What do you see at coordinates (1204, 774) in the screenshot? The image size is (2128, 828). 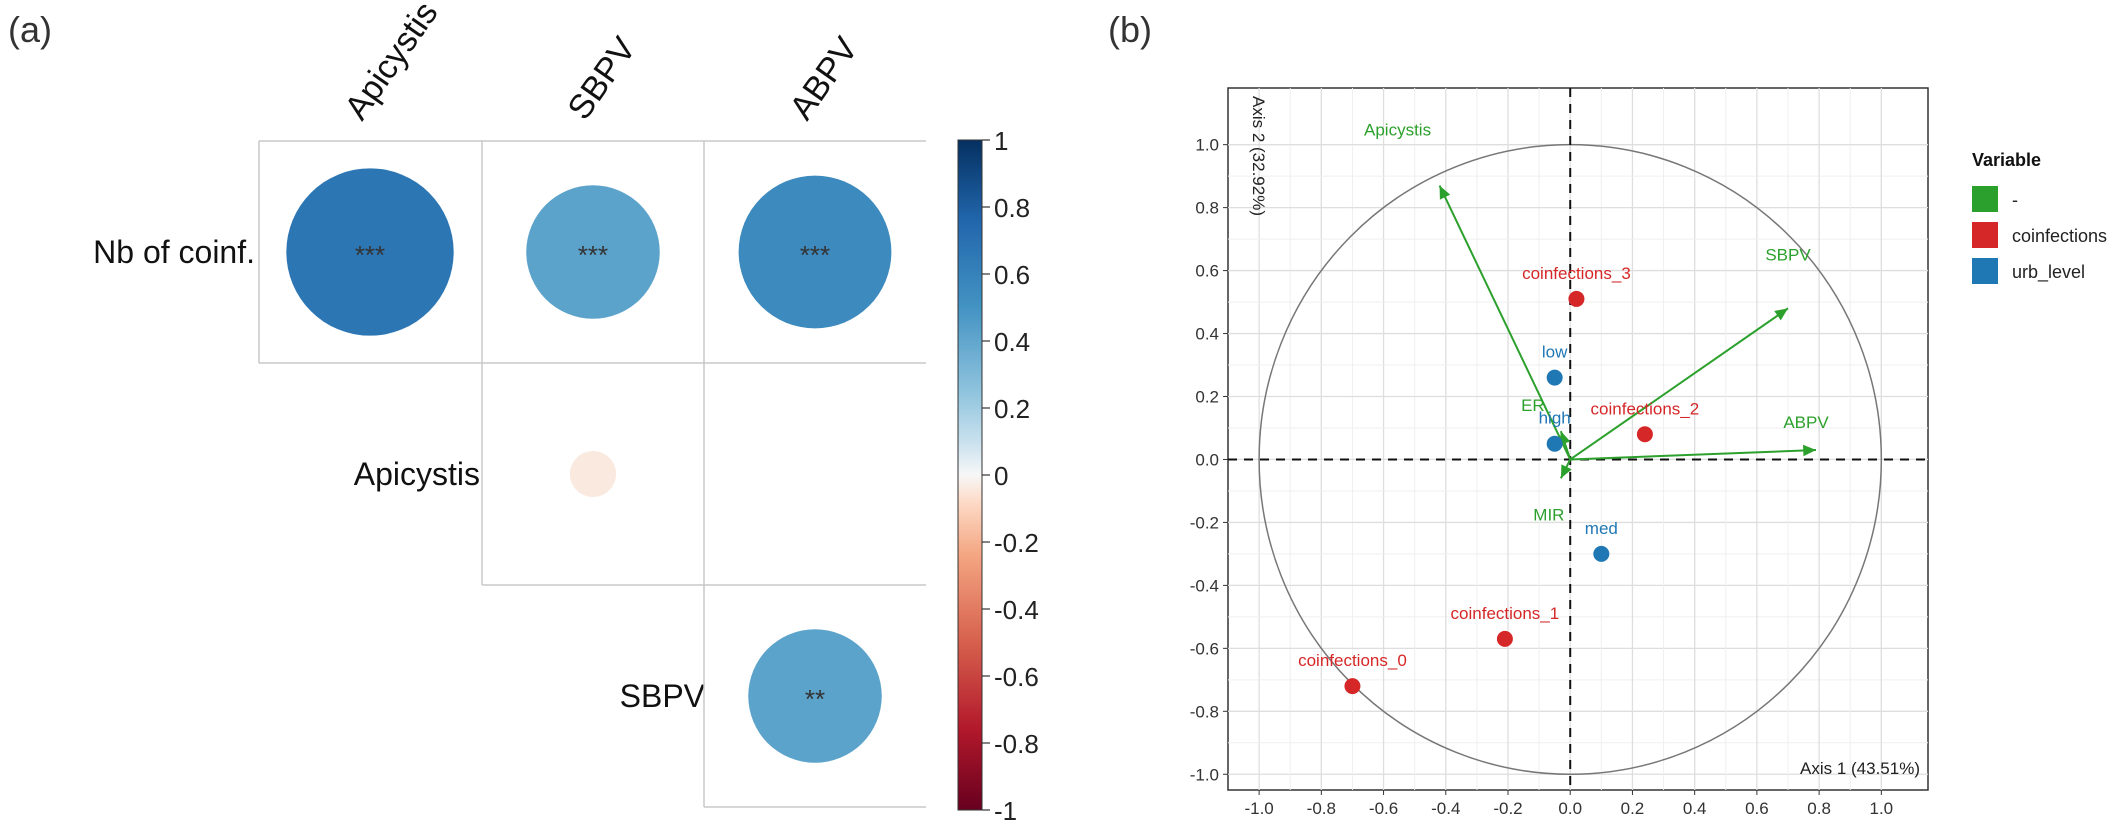 I see `y-tick-label: -1.0` at bounding box center [1204, 774].